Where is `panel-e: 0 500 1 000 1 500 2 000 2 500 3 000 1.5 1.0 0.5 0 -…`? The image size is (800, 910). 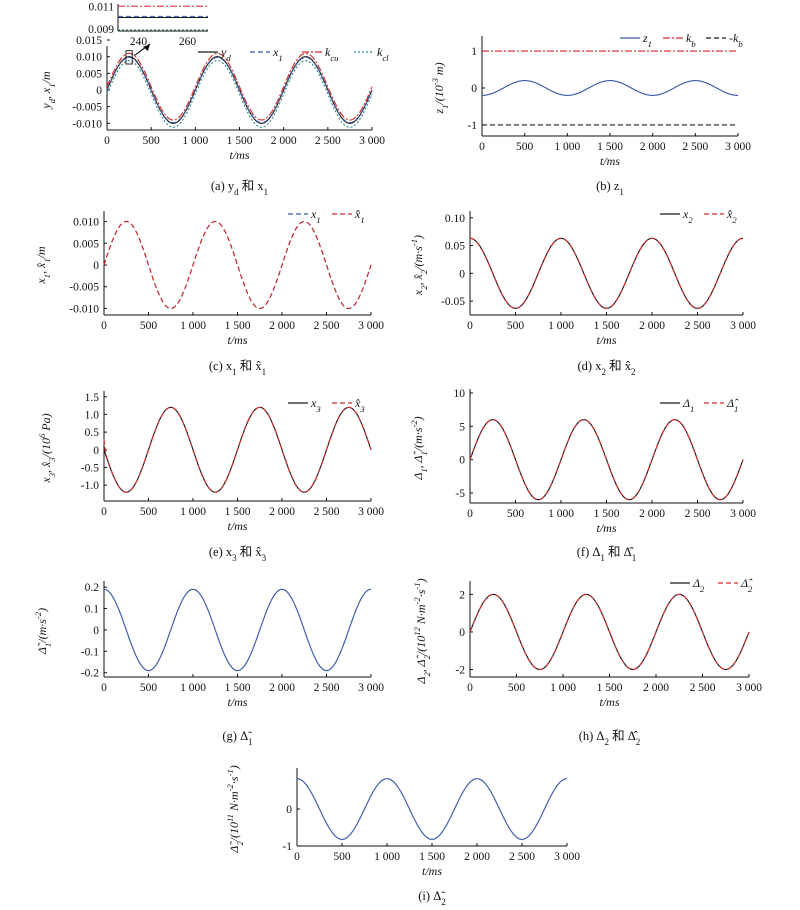
panel-e: 0 500 1 000 1 500 2 000 2 500 3 000 1.5 1.0 0.5 0 -… is located at coordinates (210, 477).